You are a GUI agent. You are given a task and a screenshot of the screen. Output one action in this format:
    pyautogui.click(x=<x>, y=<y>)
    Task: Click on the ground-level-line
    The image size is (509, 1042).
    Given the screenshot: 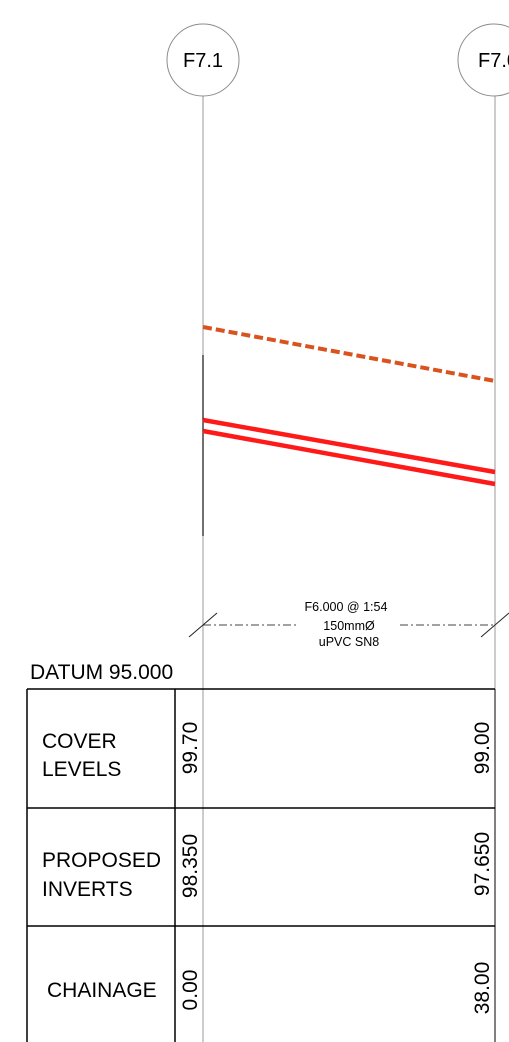 What is the action you would take?
    pyautogui.click(x=349, y=354)
    